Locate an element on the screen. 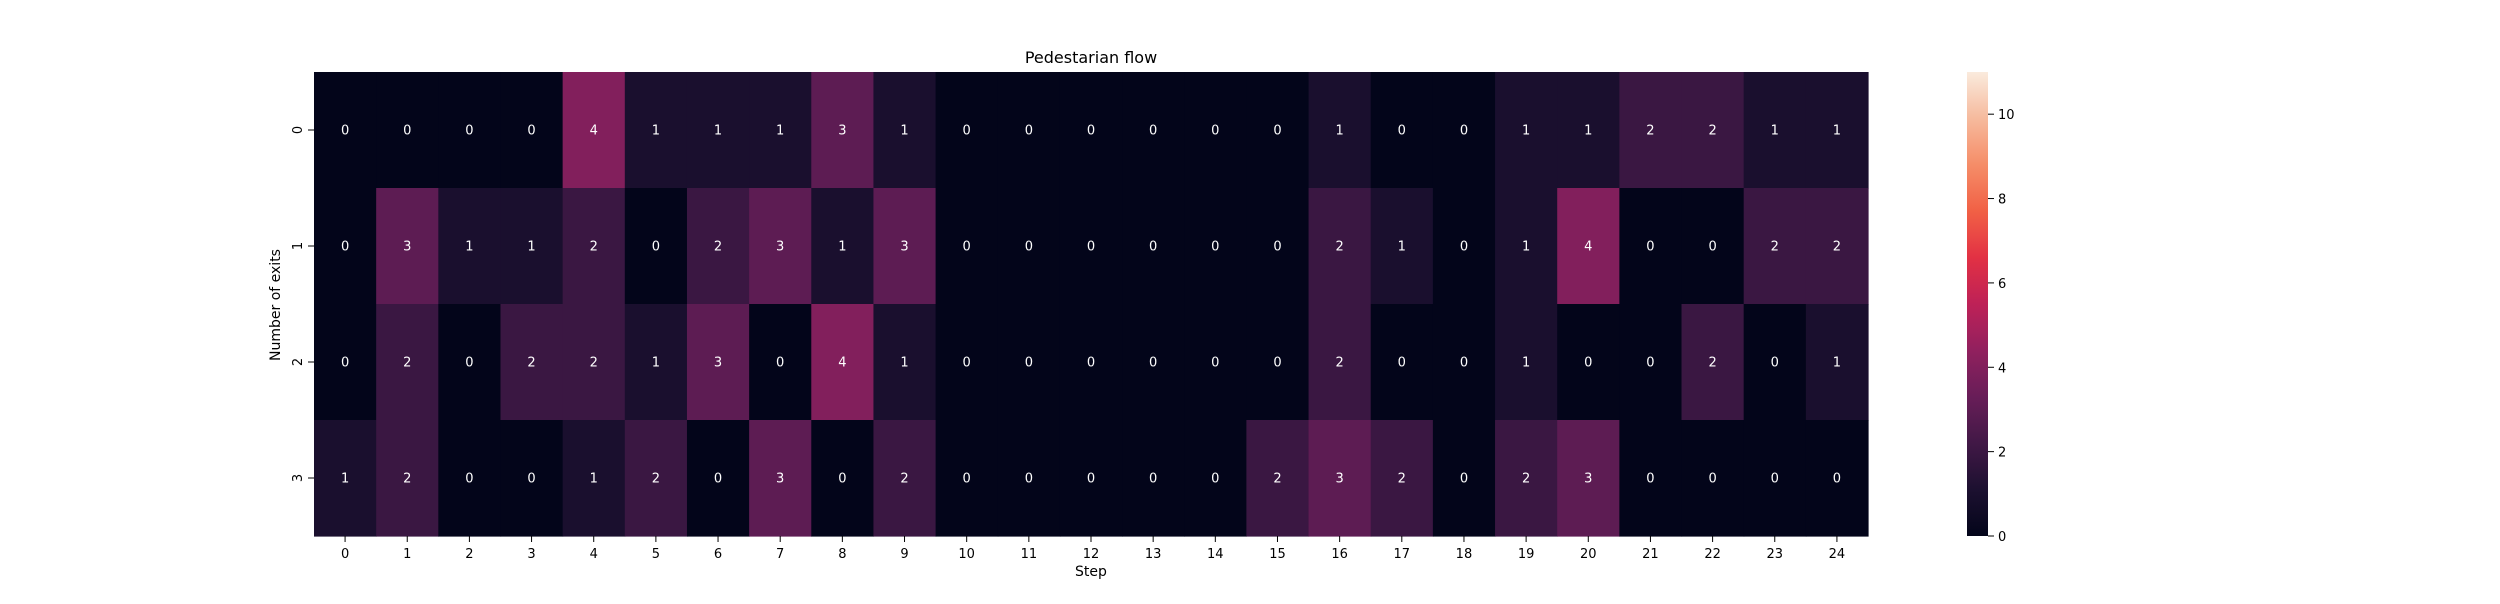 This screenshot has width=2500, height=604. x-axis-label: Step is located at coordinates (1091, 572).